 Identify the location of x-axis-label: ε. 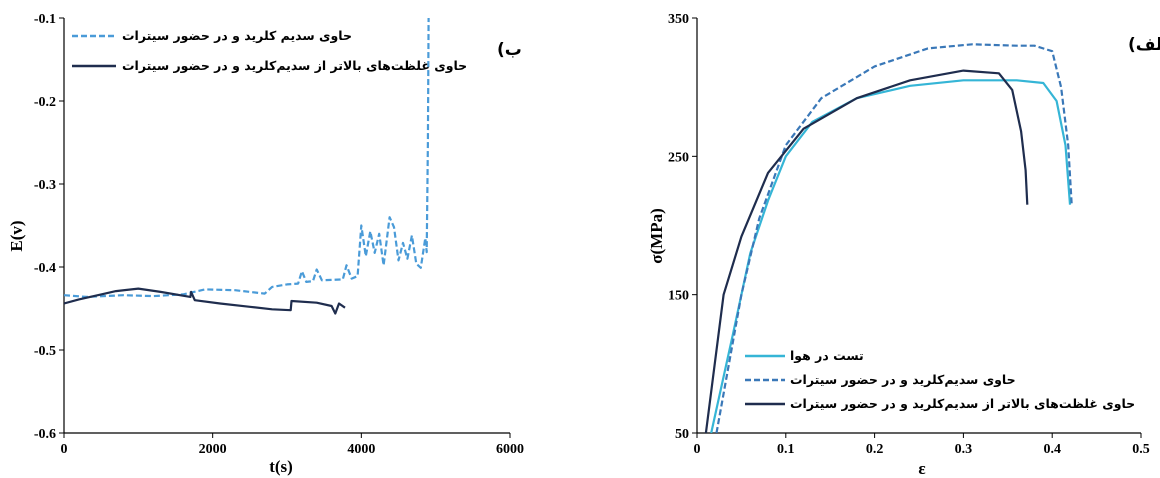
(921, 468).